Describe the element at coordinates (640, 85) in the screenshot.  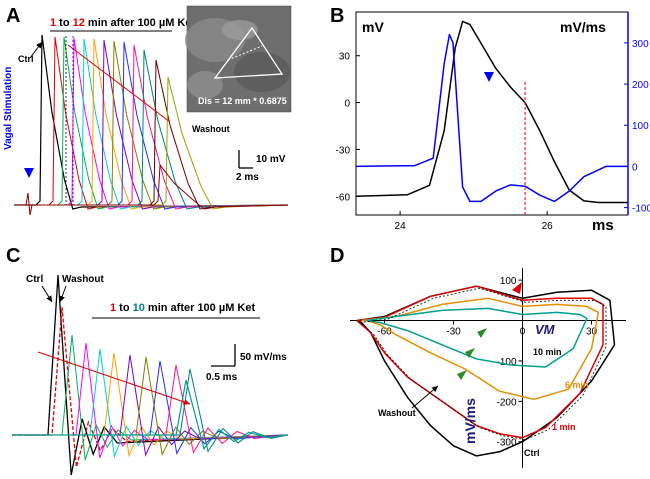
I see `panel-b-ytick-right-label: 200` at that location.